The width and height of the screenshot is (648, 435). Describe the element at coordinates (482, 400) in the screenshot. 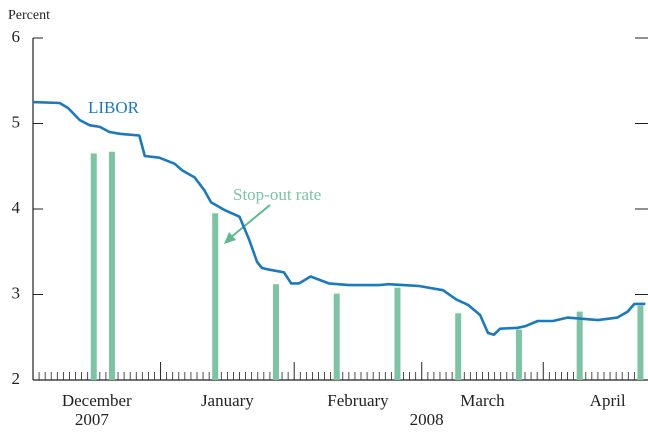

I see `x-tick-label: March` at that location.